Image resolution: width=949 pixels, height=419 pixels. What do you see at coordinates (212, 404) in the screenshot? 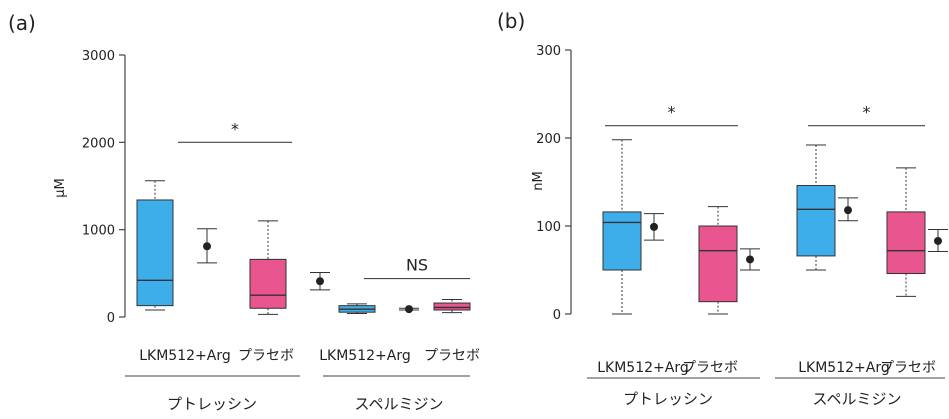
I see `panel-a-group-1: プトレッシン` at bounding box center [212, 404].